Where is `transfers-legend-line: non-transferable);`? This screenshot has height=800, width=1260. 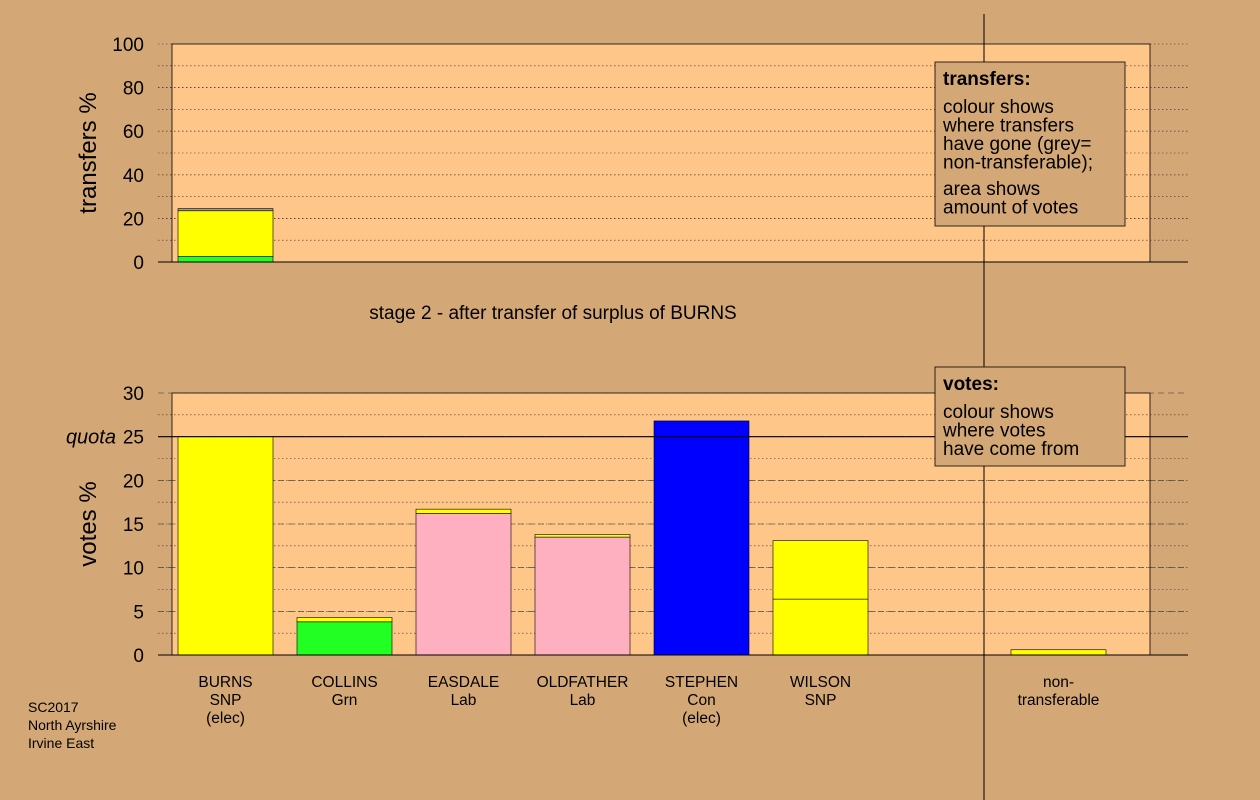
transfers-legend-line: non-transferable); is located at coordinates (1018, 163).